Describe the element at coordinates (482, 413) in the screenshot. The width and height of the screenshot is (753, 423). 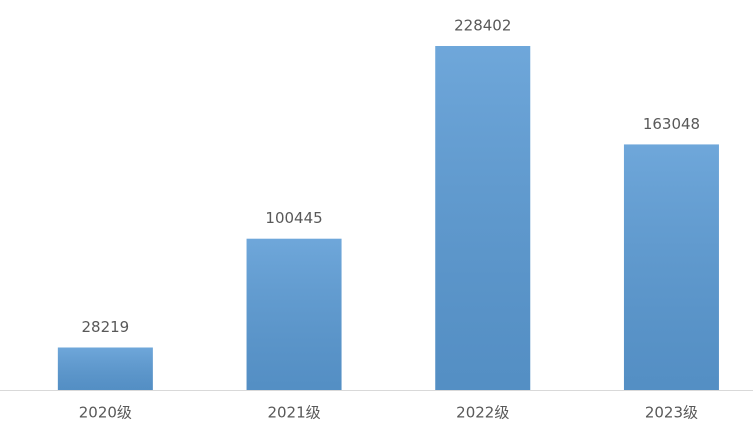
I see `x-tick-label: 2022级` at that location.